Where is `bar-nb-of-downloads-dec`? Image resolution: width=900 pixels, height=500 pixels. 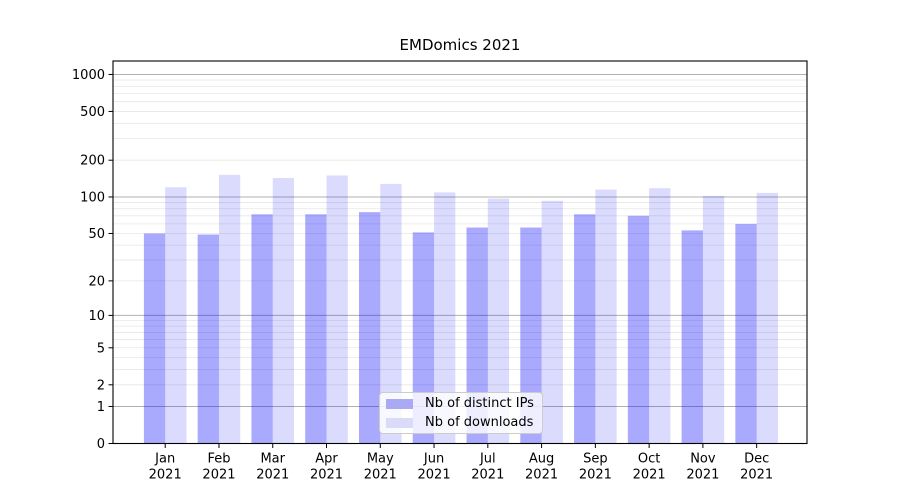
bar-nb-of-downloads-dec is located at coordinates (767, 318).